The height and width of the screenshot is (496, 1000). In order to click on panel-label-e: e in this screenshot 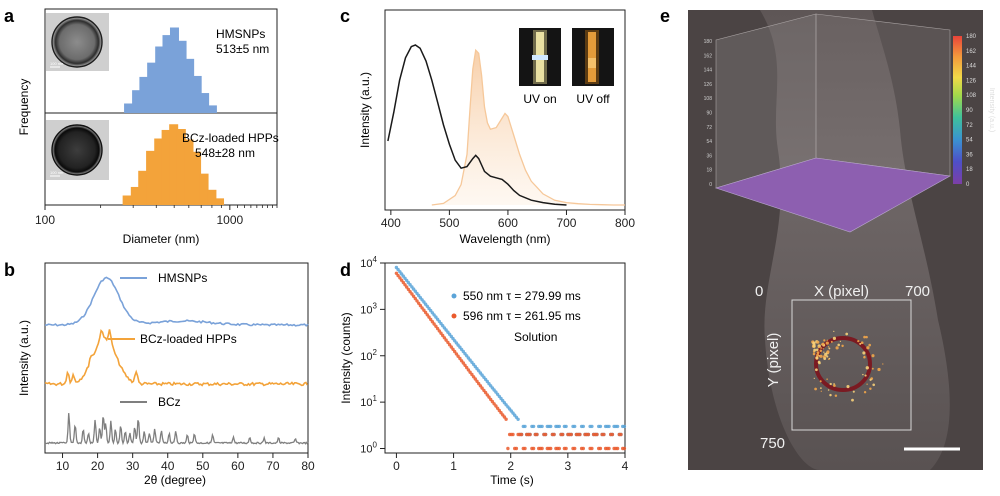, I will do `click(665, 16)`.